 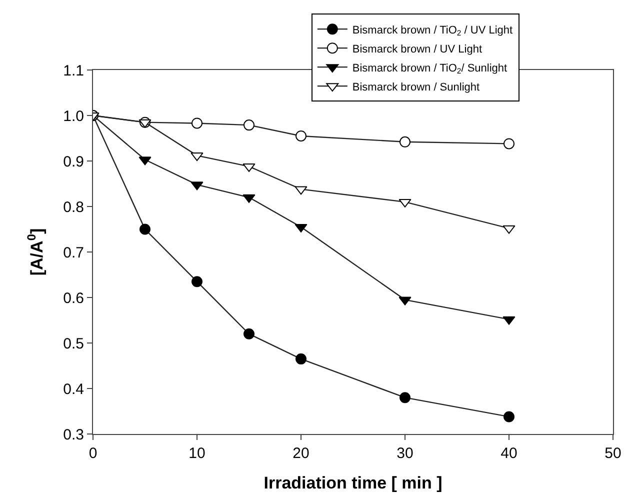 What do you see at coordinates (509, 453) in the screenshot?
I see `x-tick-label: 40` at bounding box center [509, 453].